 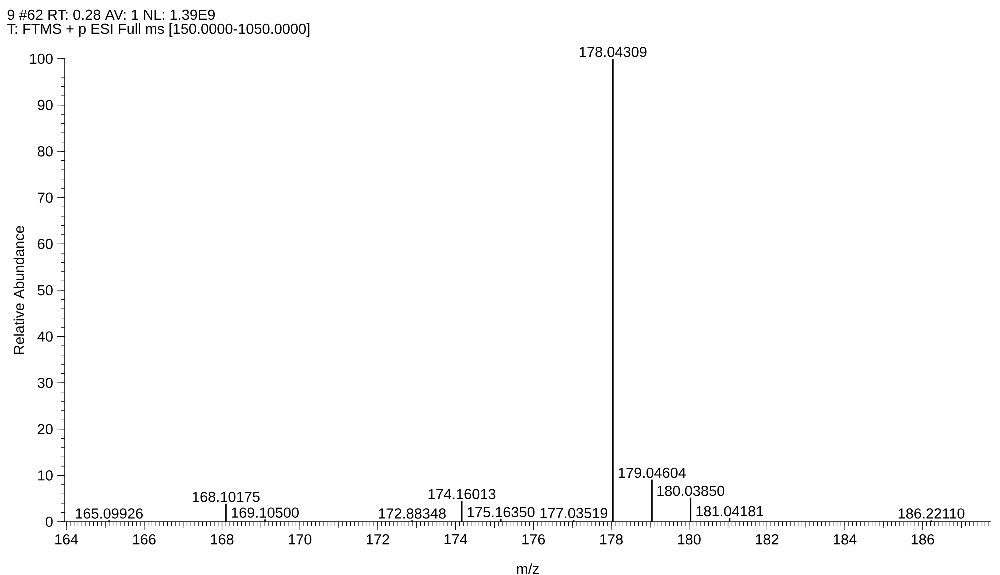 What do you see at coordinates (689, 539) in the screenshot?
I see `x-tick-label: 180` at bounding box center [689, 539].